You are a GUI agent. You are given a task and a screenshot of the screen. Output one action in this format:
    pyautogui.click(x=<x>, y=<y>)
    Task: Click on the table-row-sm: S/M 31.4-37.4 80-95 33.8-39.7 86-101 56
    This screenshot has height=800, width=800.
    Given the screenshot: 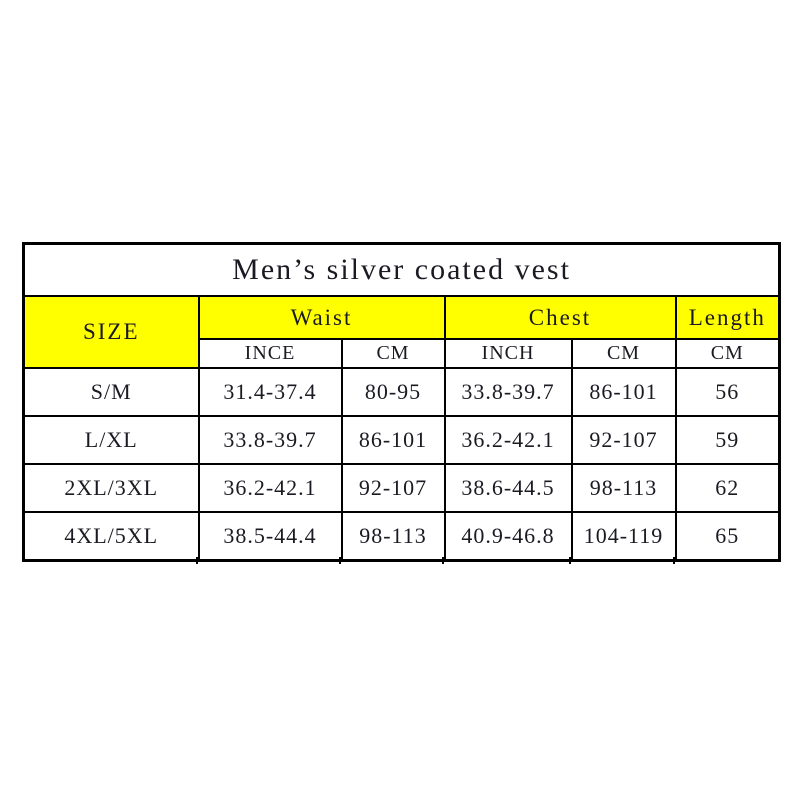 What is the action you would take?
    pyautogui.click(x=401, y=392)
    